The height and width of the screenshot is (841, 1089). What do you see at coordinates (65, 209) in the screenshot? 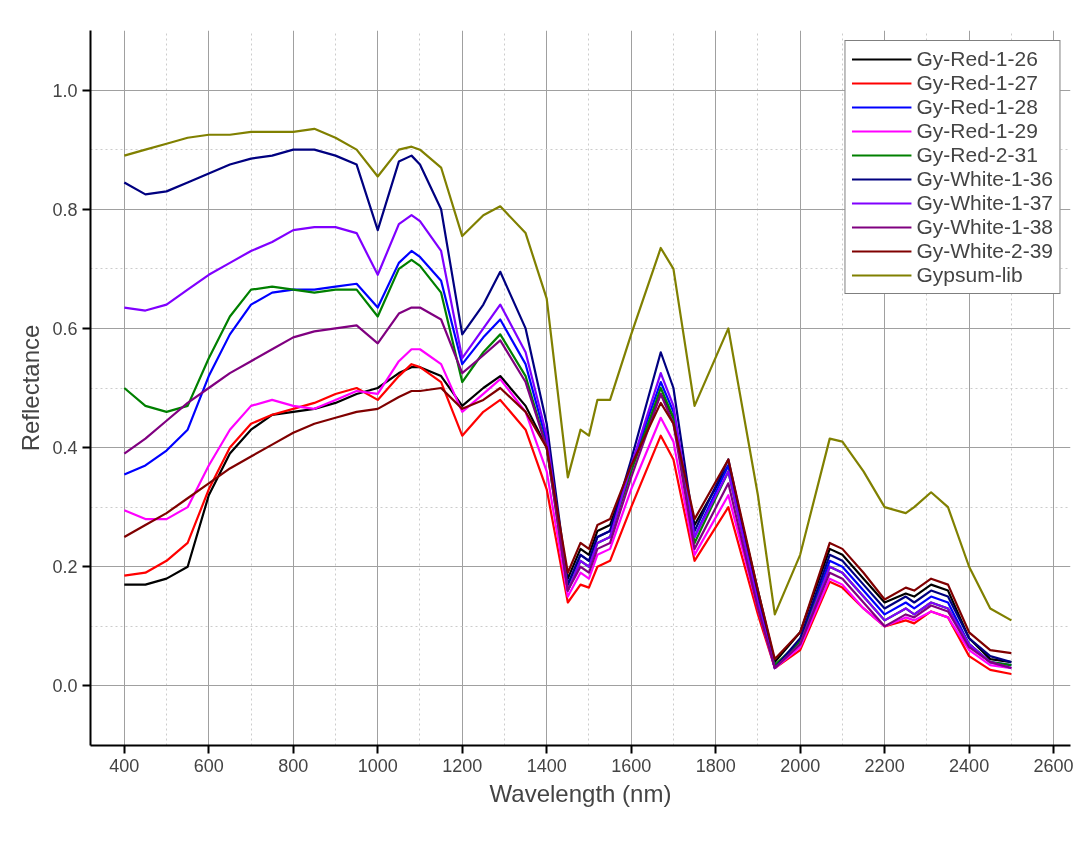
I see `y-tick-label: 0.8` at bounding box center [65, 209].